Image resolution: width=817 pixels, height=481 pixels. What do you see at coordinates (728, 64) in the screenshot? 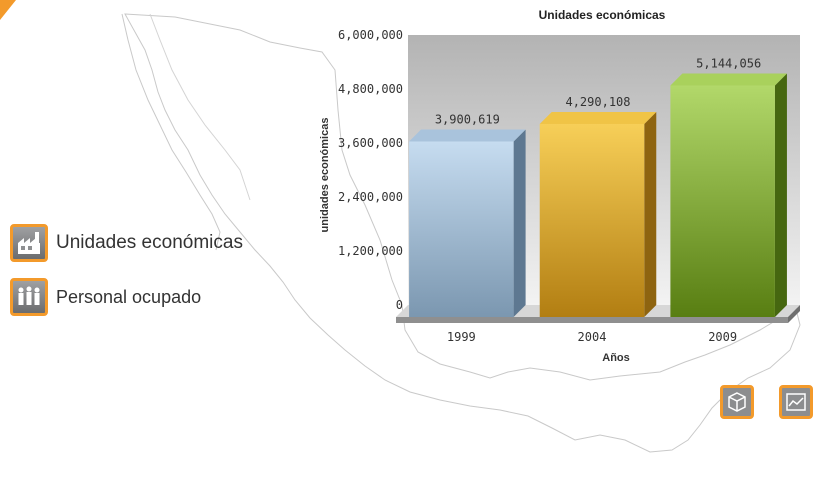
I see `data-label: 5,144,056` at bounding box center [728, 64].